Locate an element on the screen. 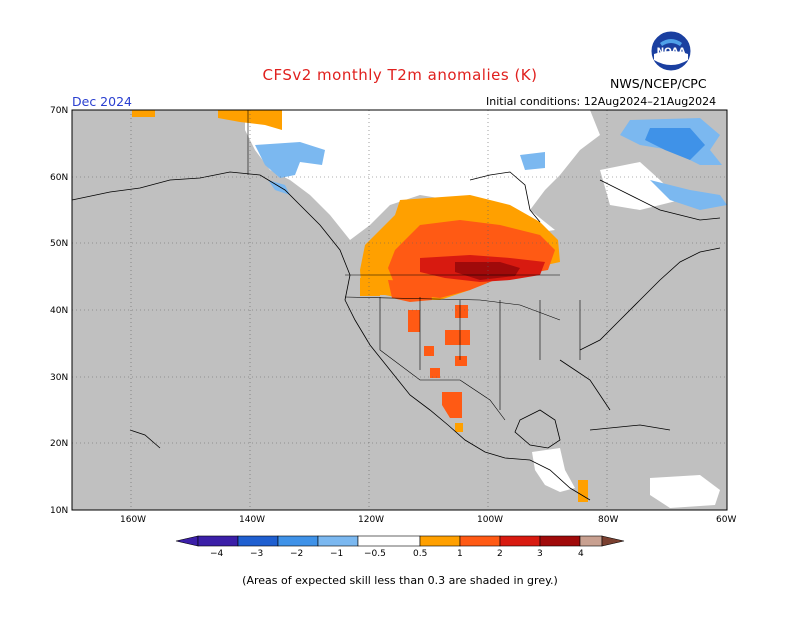 The width and height of the screenshot is (800, 618). lat-label-60: 60N is located at coordinates (59, 178).